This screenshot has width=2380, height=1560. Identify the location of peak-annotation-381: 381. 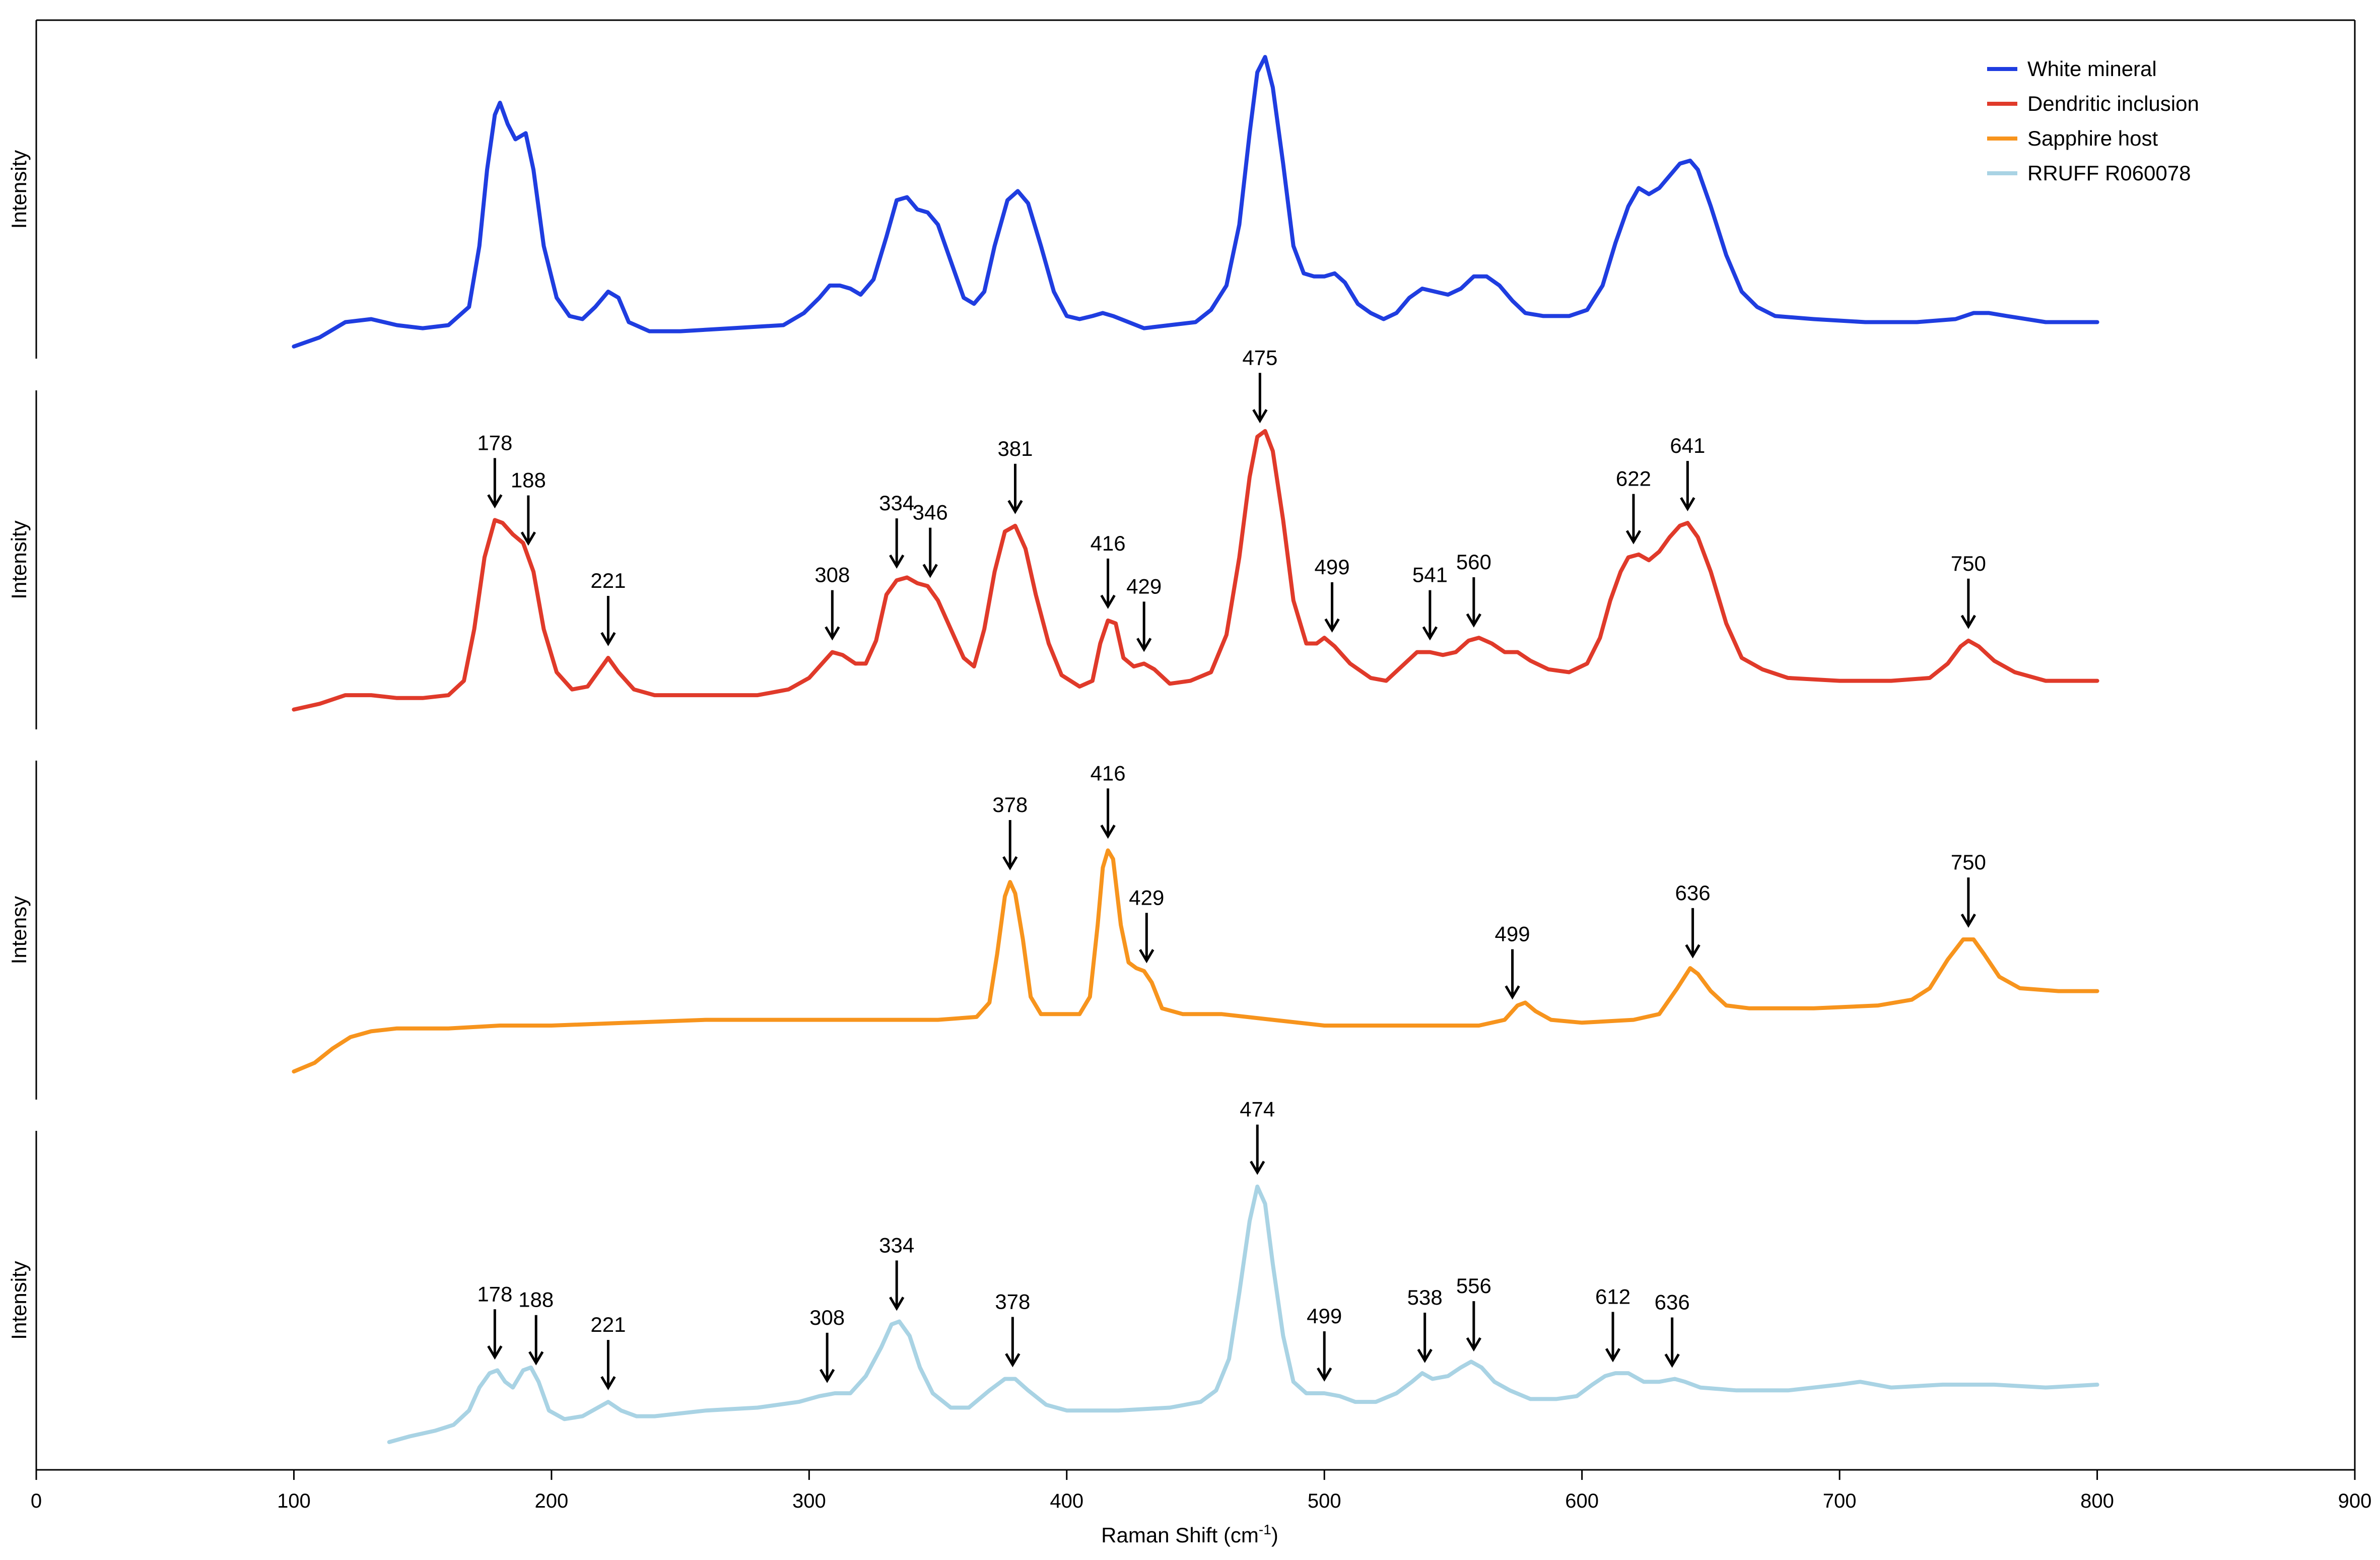
(1015, 475).